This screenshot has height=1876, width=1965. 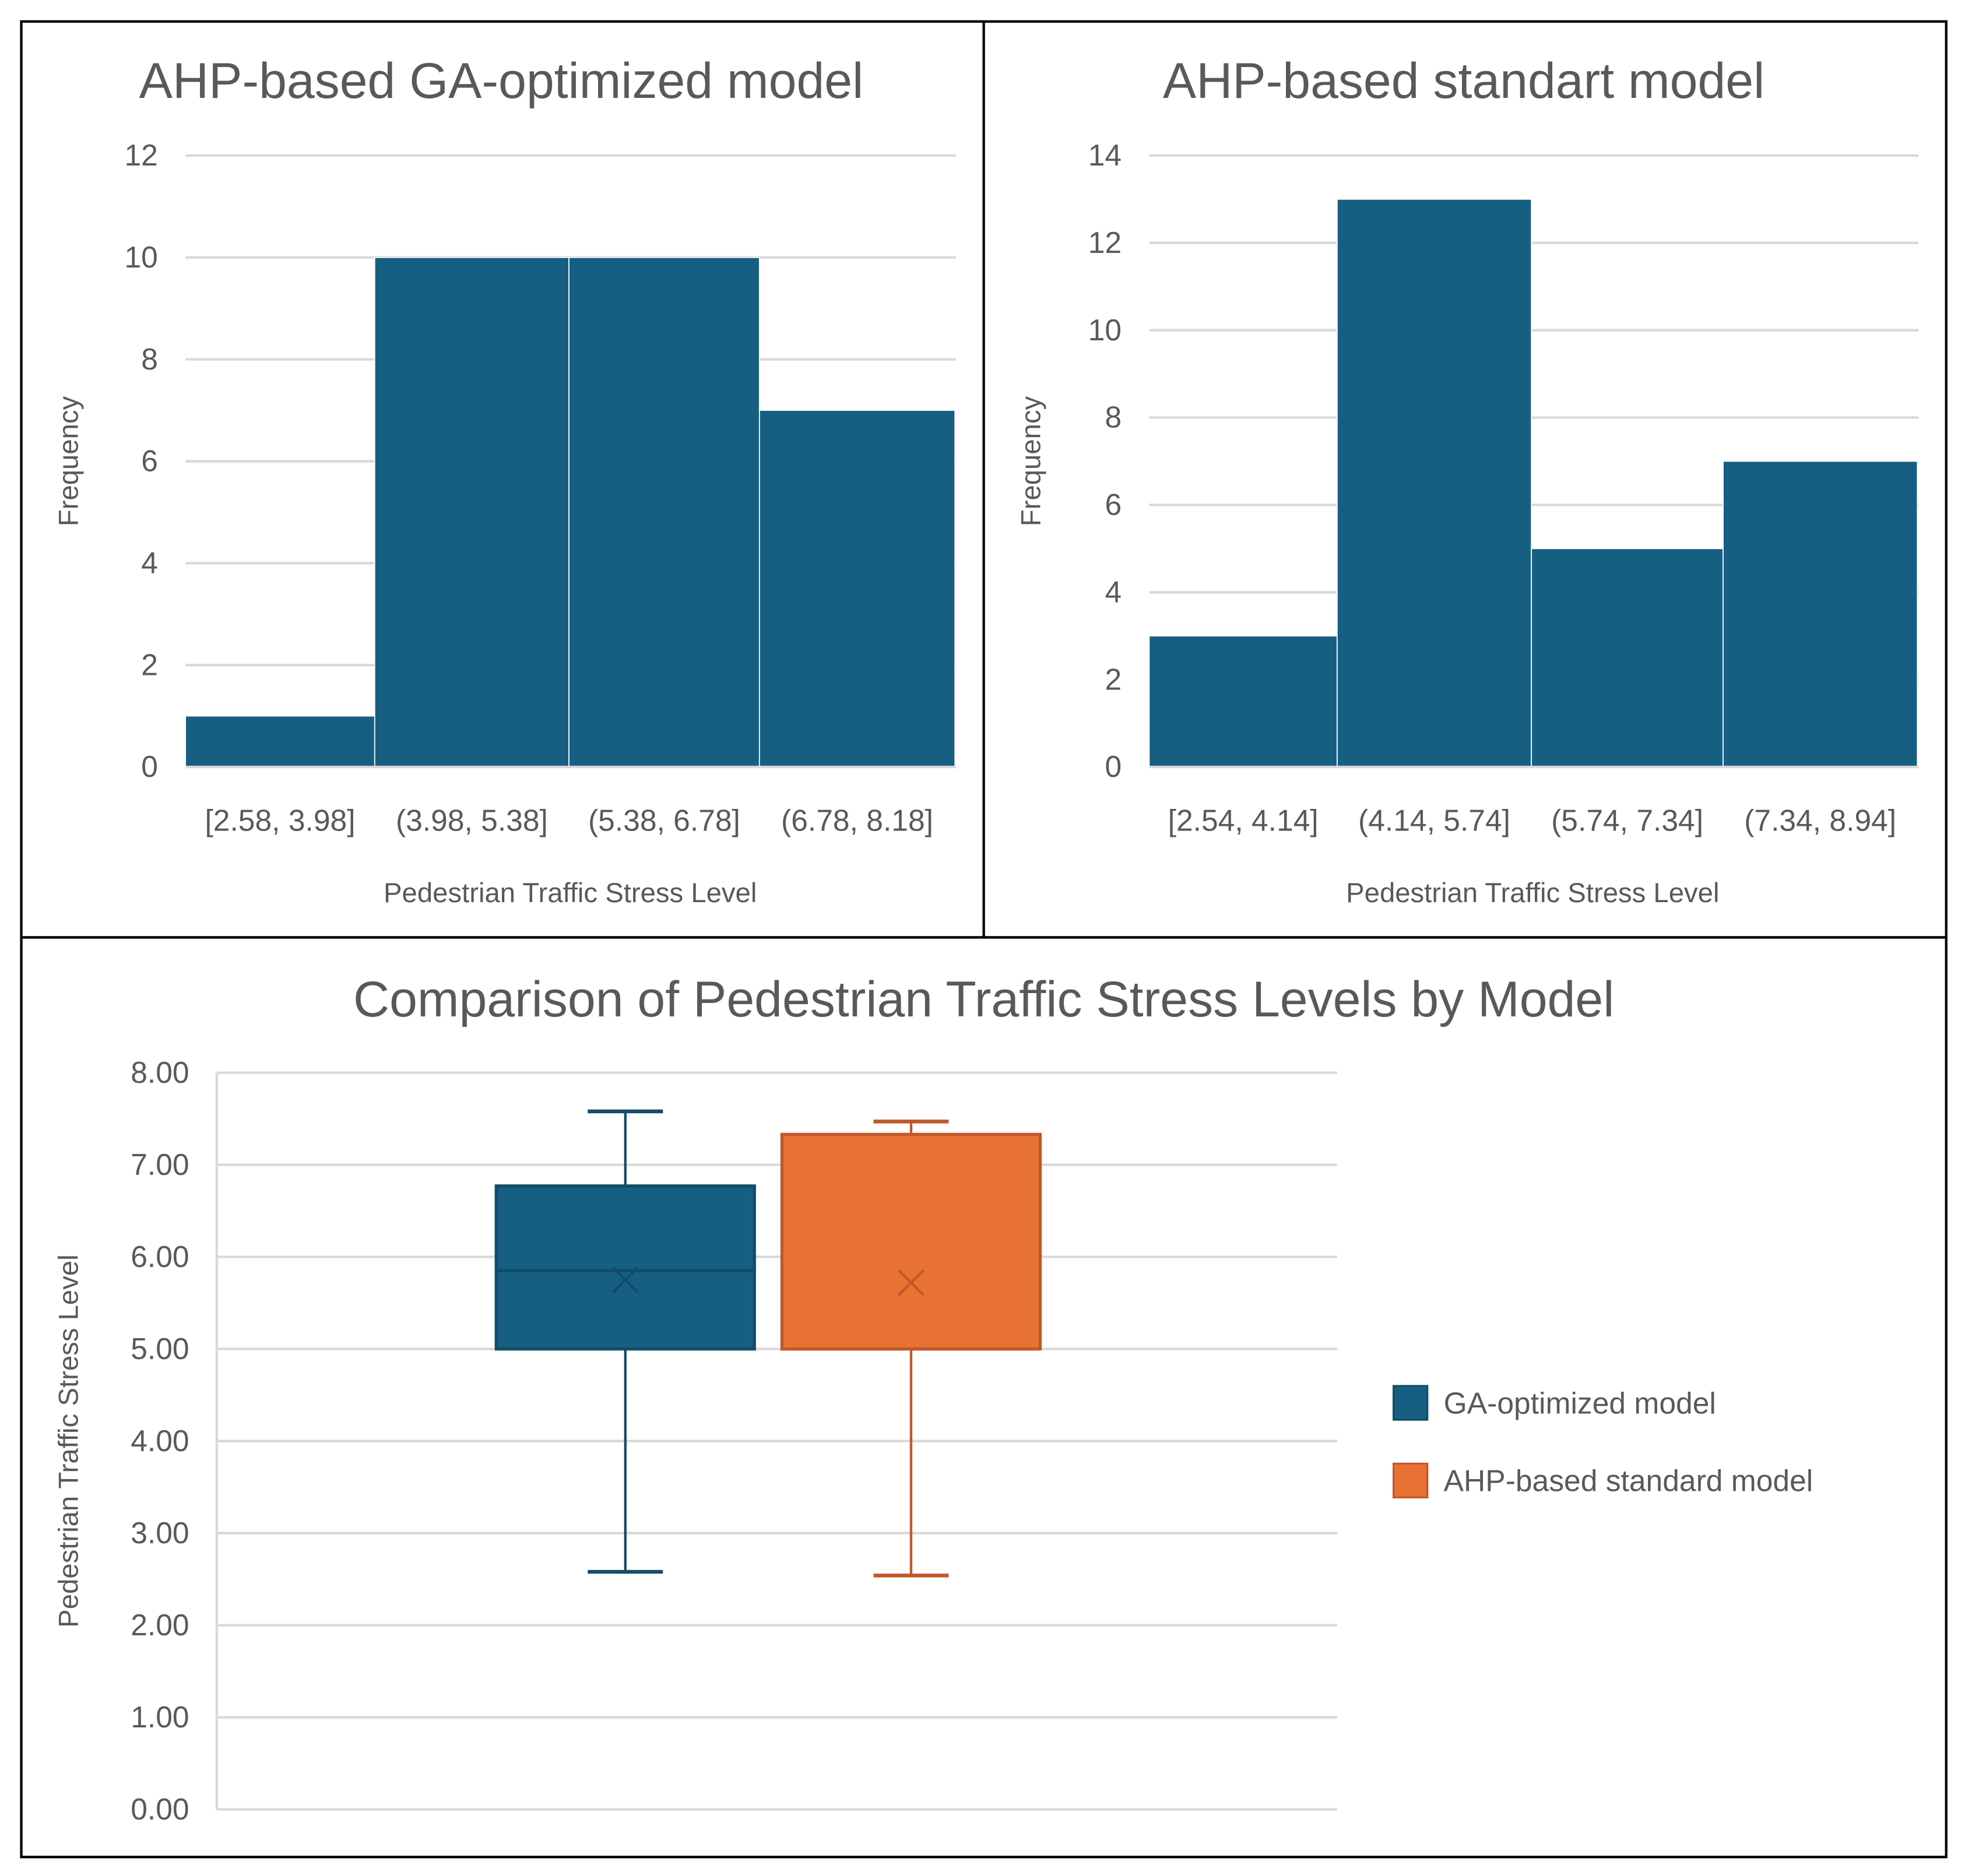 What do you see at coordinates (1463, 81) in the screenshot?
I see `chart-title: AHP-based standart model` at bounding box center [1463, 81].